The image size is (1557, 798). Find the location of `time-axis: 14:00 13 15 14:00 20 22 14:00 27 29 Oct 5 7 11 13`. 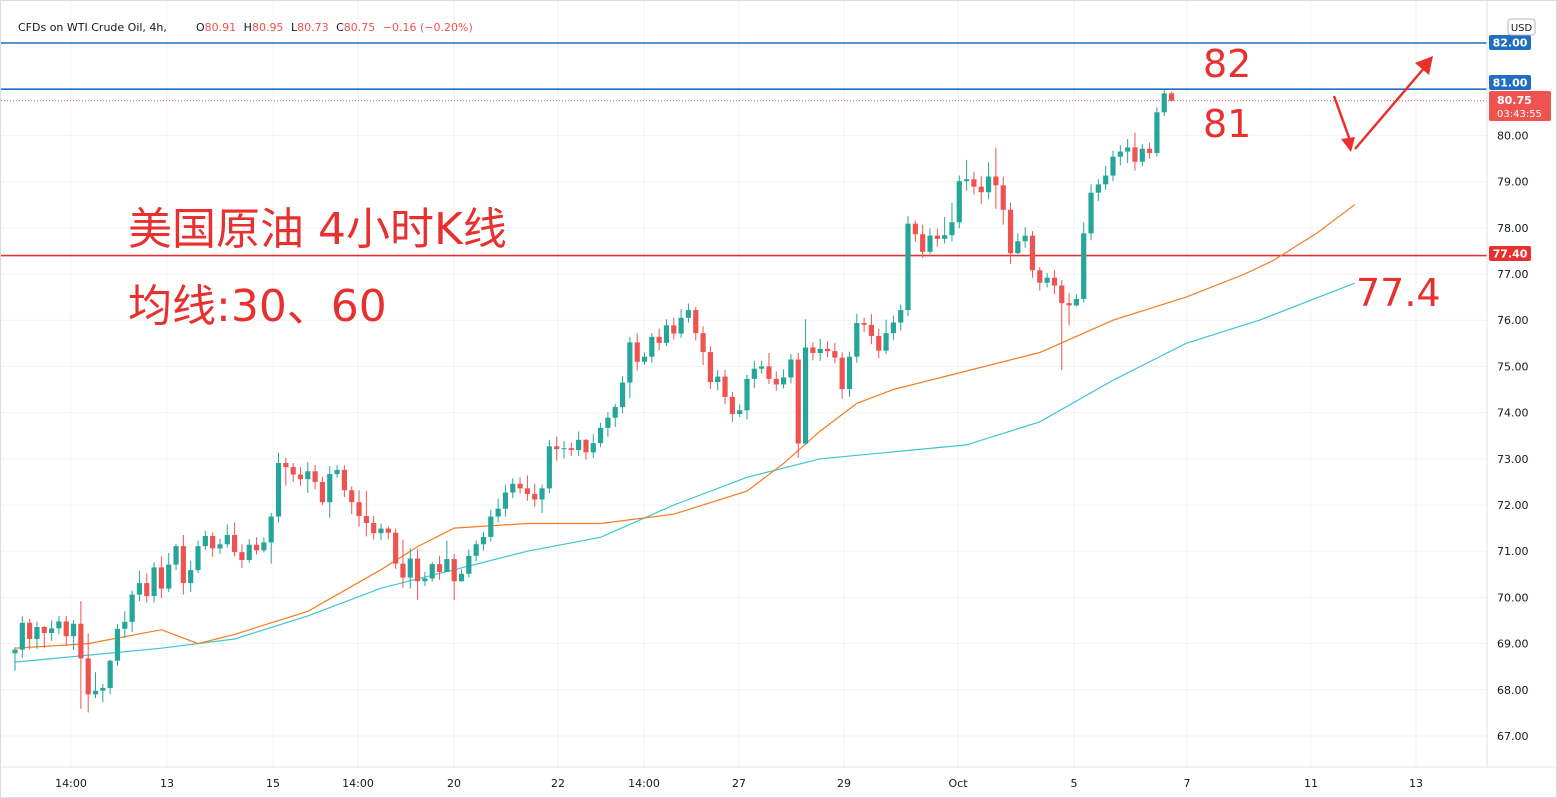

time-axis: 14:00 13 15 14:00 20 22 14:00 27 29 Oct 5 7 11 13 is located at coordinates (739, 783).